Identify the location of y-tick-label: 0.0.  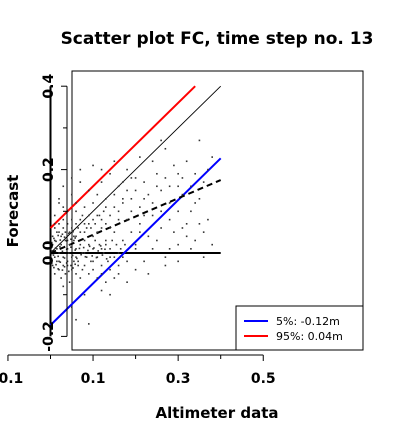
(49, 252).